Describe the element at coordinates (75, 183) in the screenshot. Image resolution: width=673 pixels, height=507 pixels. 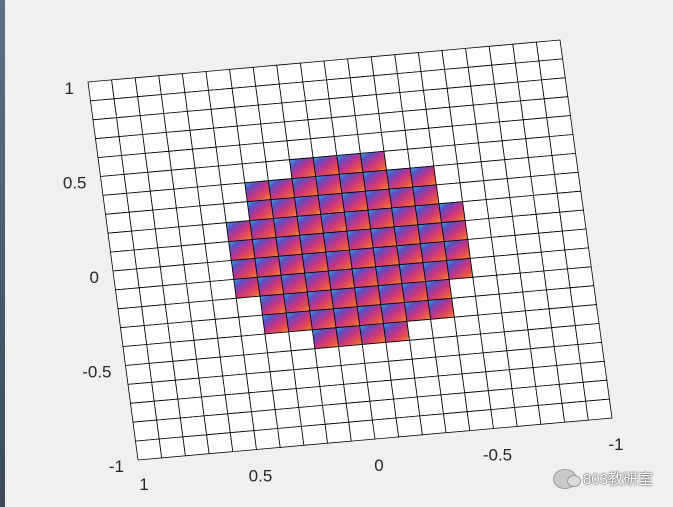
I see `y-tick-label: 0.5` at that location.